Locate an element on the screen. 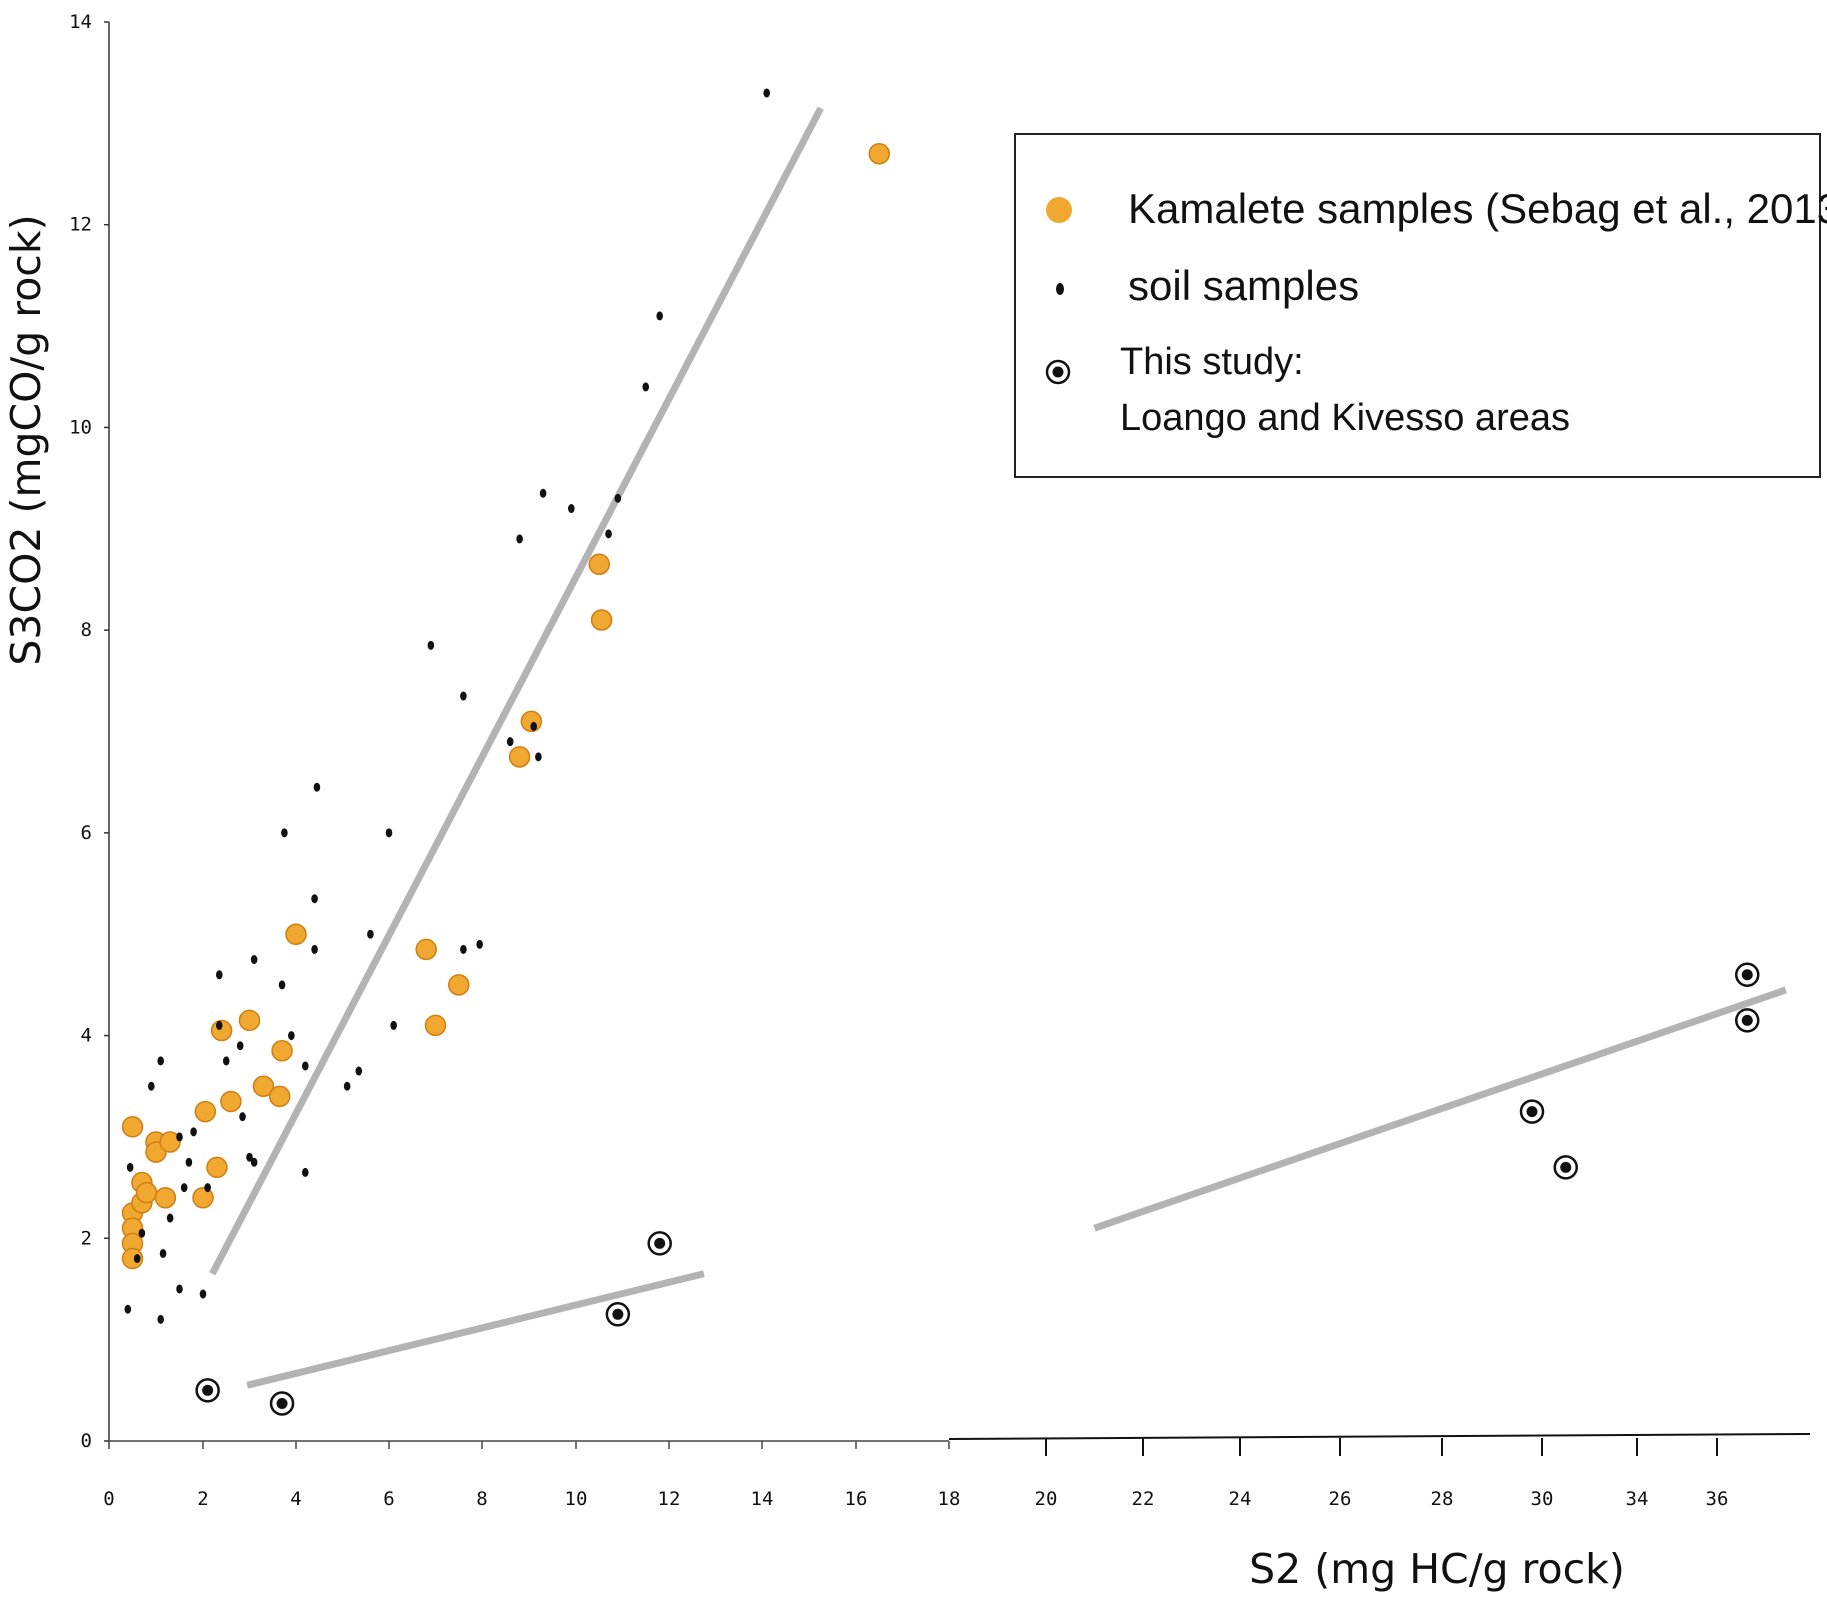 The image size is (1827, 1600). x-tick-label: 14 is located at coordinates (762, 1499).